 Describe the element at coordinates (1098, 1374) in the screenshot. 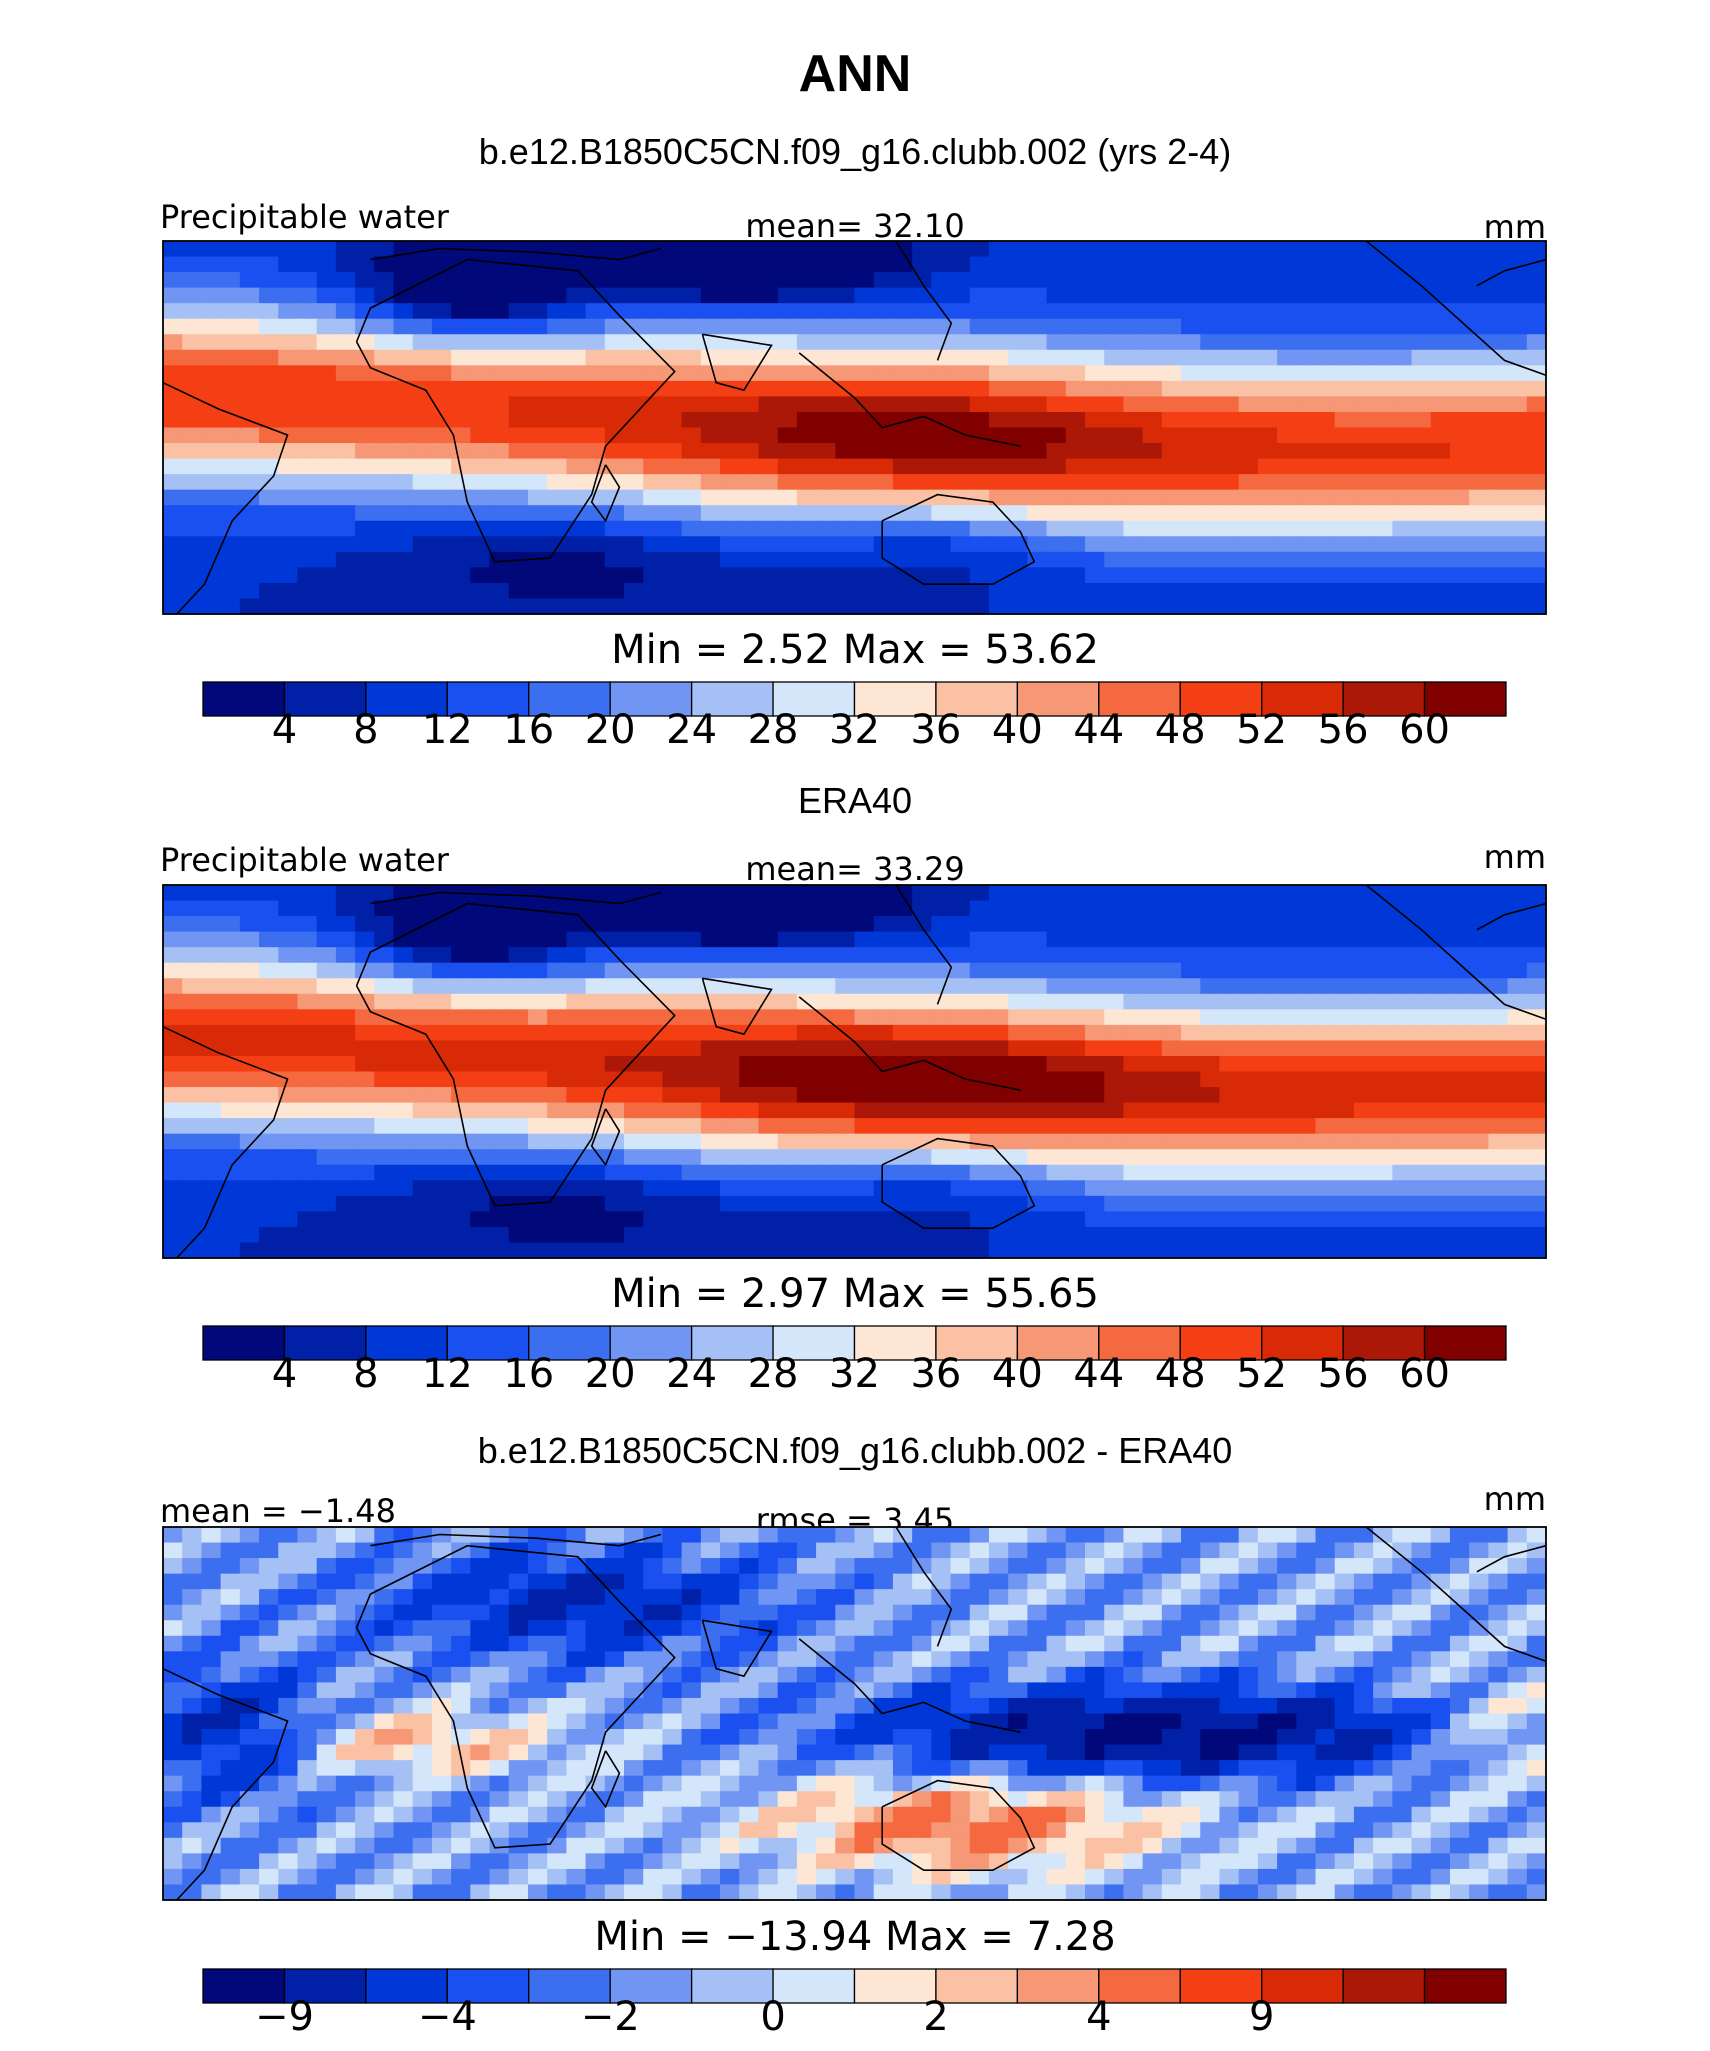

I see `colorbar-tick-label: 44` at that location.